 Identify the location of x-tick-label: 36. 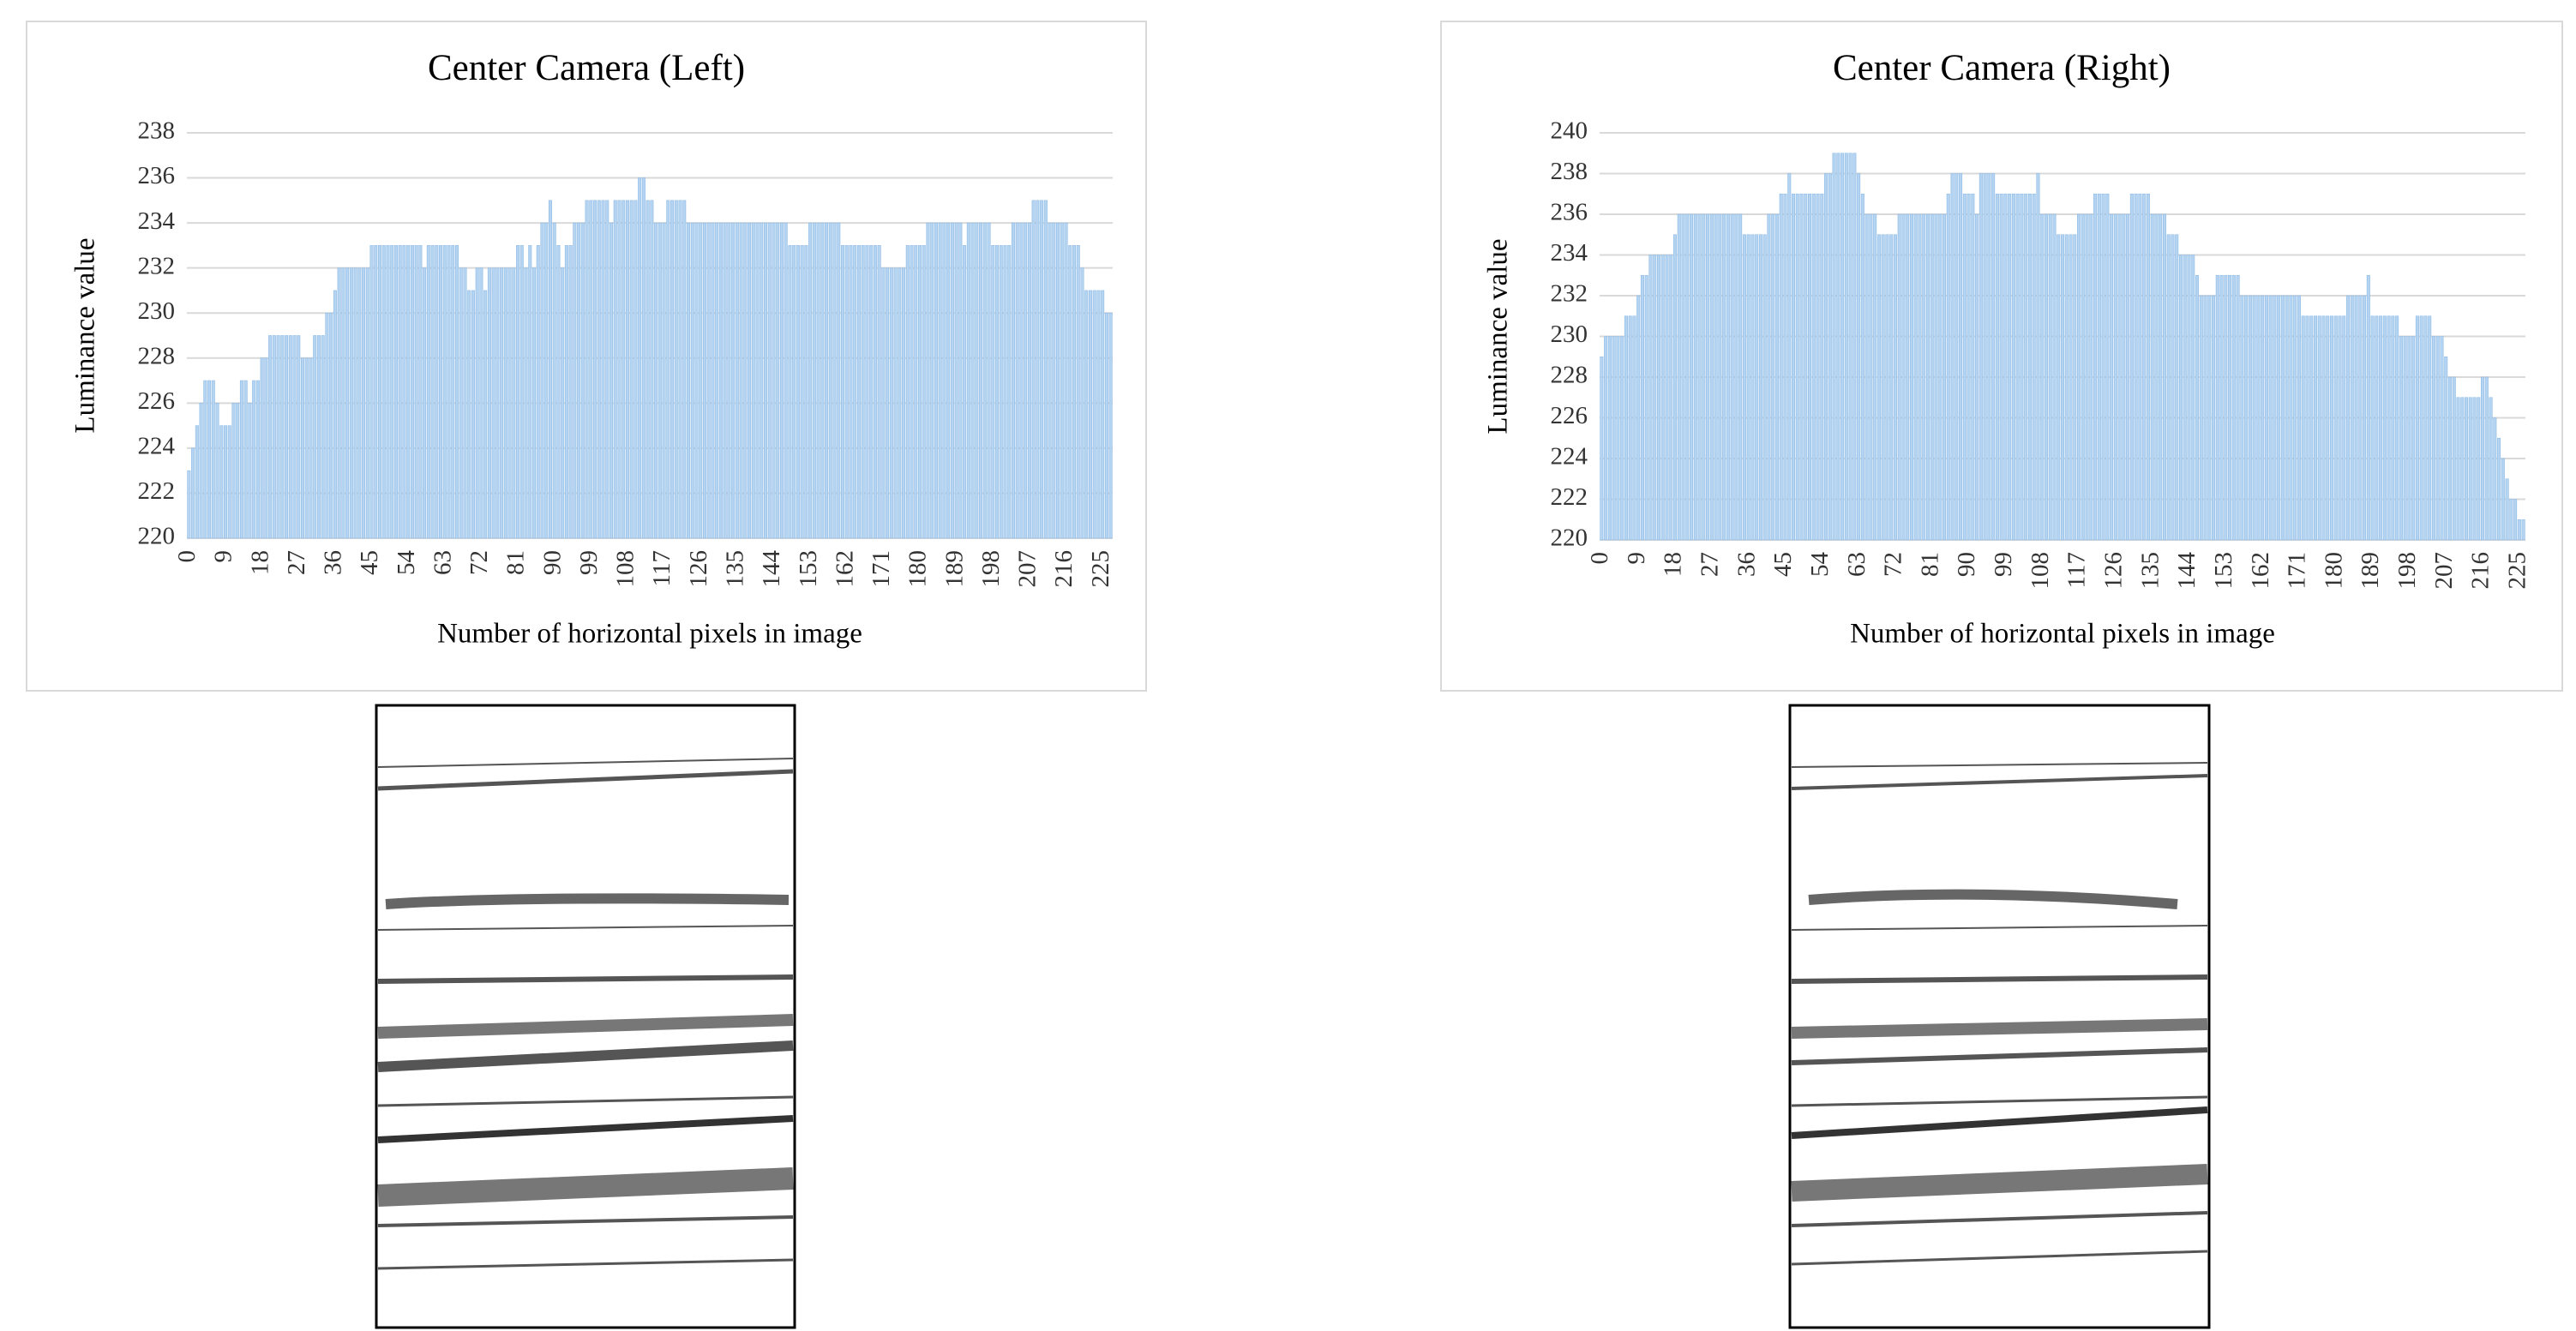
(1746, 564).